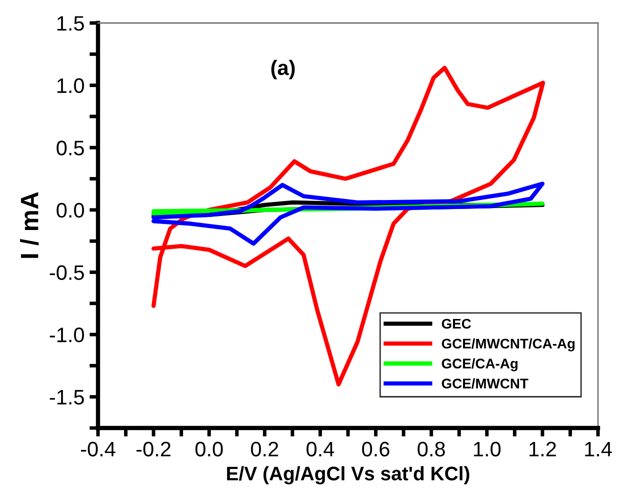  I want to click on y-tick-label: 0.5, so click(70, 148).